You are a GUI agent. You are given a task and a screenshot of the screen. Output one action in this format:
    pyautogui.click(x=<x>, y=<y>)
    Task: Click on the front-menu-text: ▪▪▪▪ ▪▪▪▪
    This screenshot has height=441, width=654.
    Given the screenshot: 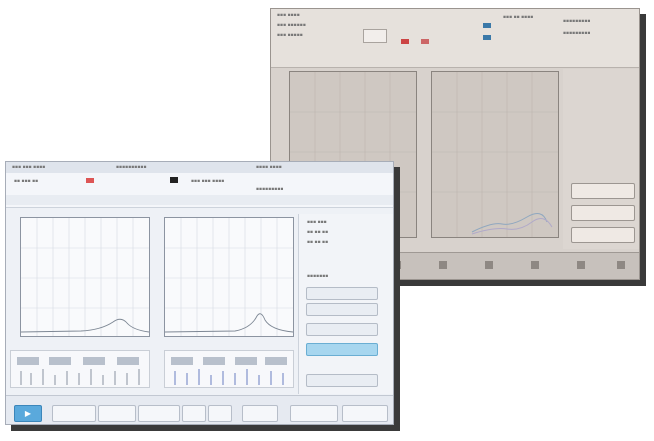 What is the action you would take?
    pyautogui.click(x=269, y=167)
    